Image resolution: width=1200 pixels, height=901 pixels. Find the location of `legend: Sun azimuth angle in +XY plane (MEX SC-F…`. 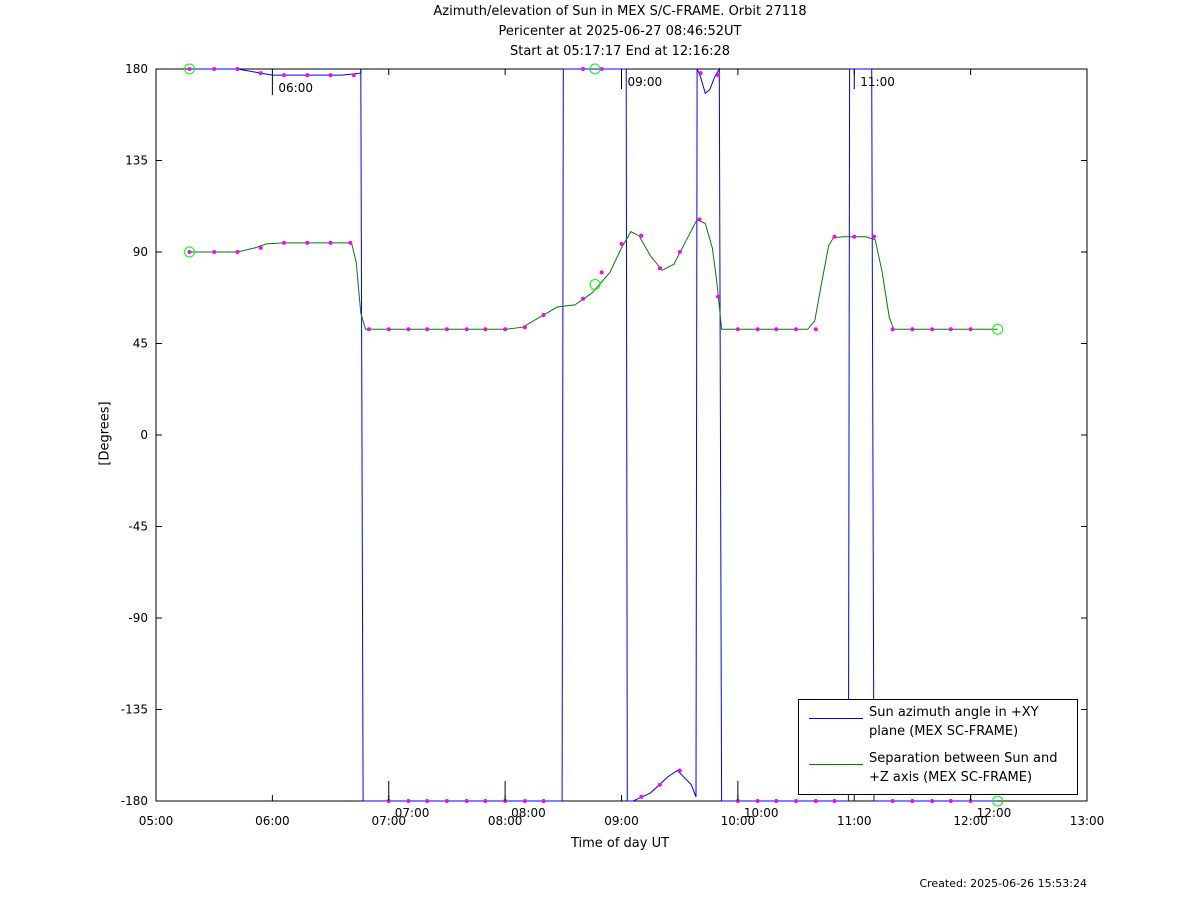

legend: Sun azimuth angle in +XY plane (MEX SC-F… is located at coordinates (938, 747).